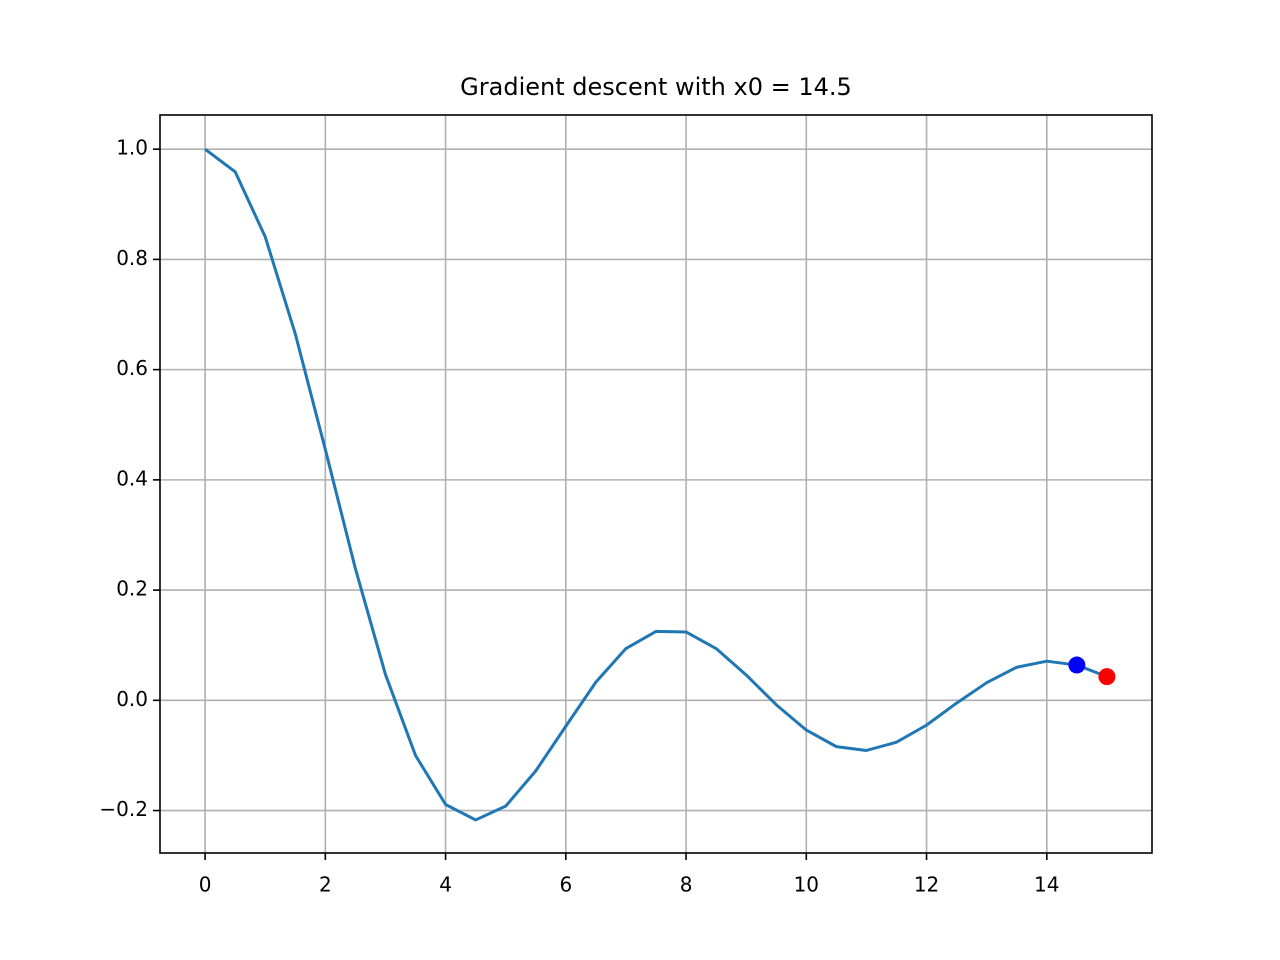 This screenshot has width=1280, height=960. Describe the element at coordinates (686, 885) in the screenshot. I see `x-tick-label: 8` at that location.